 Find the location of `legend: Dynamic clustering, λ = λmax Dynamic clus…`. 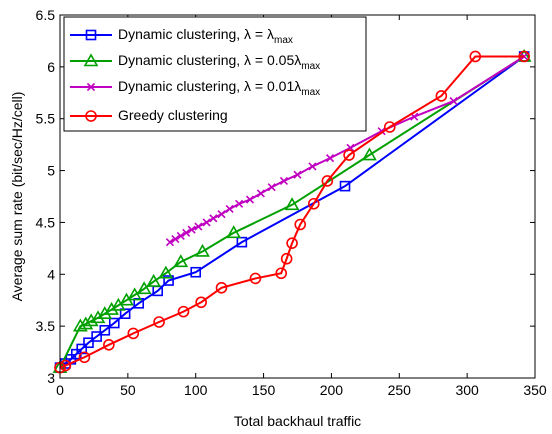

legend: Dynamic clustering, λ = λmax Dynamic clus… is located at coordinates (215, 74).